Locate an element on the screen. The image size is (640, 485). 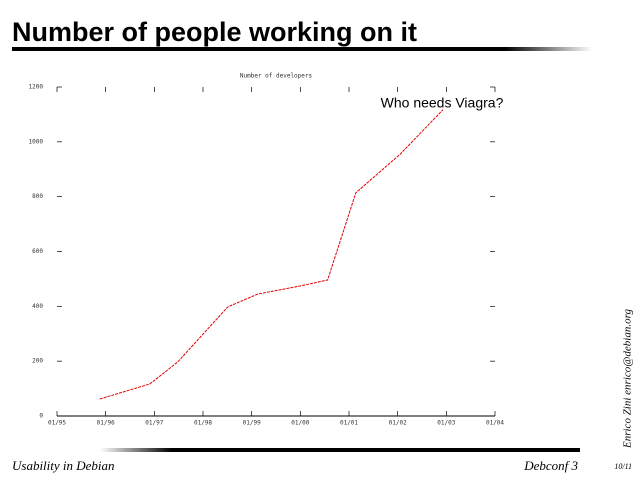
footer-rule is located at coordinates (340, 450).